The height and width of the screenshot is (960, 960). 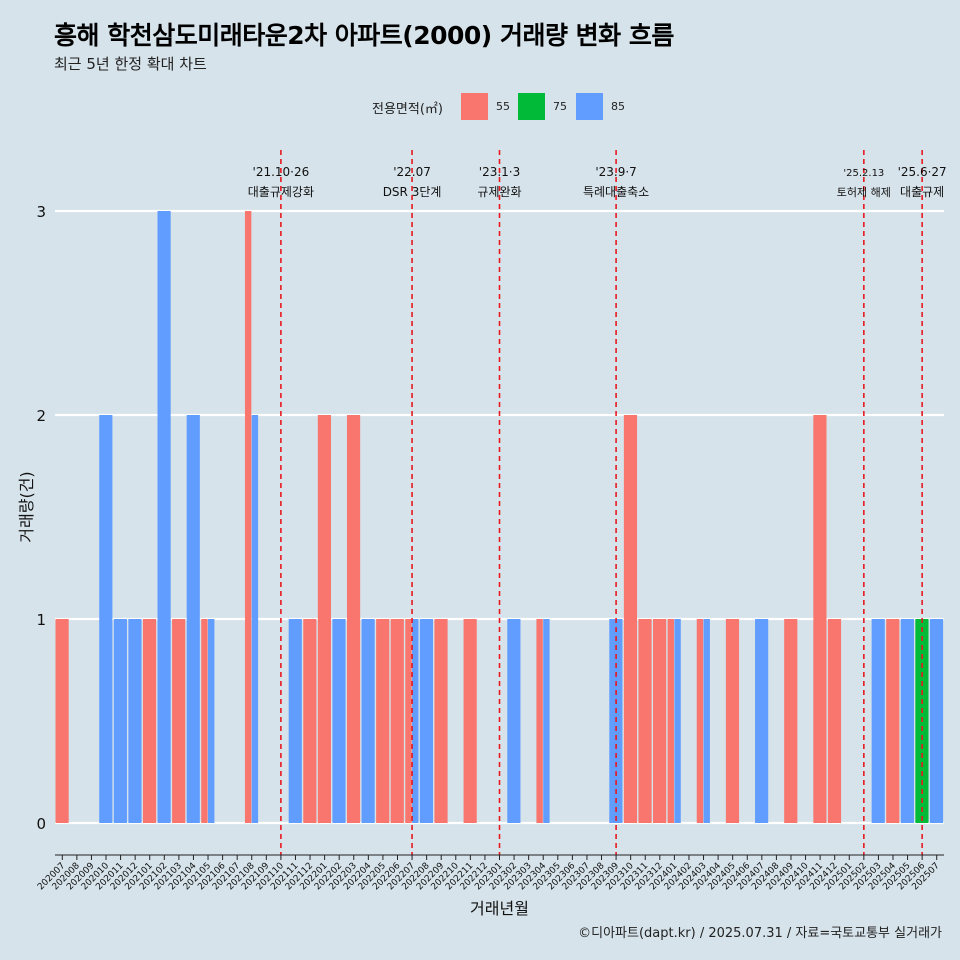 I want to click on chart-subtitle: 최근 5년 한정 확대 차트, so click(x=130, y=64).